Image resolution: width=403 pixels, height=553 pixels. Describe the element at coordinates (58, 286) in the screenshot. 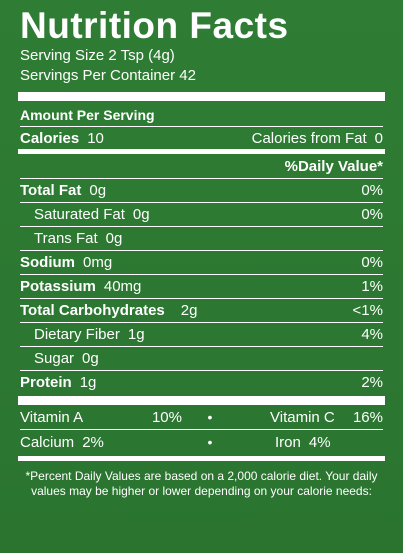

I see `nutrient-label: Potassium` at that location.